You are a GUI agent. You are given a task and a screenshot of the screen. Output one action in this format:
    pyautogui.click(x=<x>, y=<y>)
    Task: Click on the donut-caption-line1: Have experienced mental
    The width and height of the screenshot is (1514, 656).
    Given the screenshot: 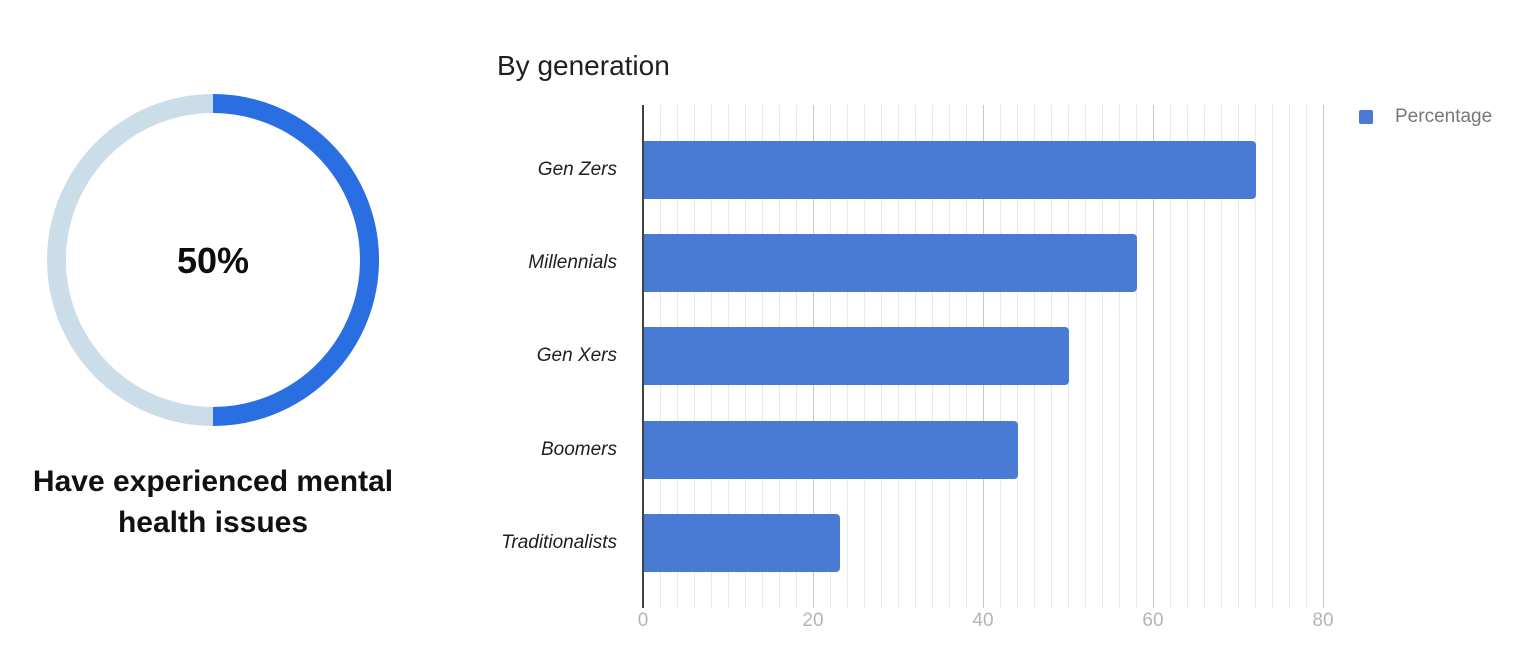 What is the action you would take?
    pyautogui.click(x=213, y=481)
    